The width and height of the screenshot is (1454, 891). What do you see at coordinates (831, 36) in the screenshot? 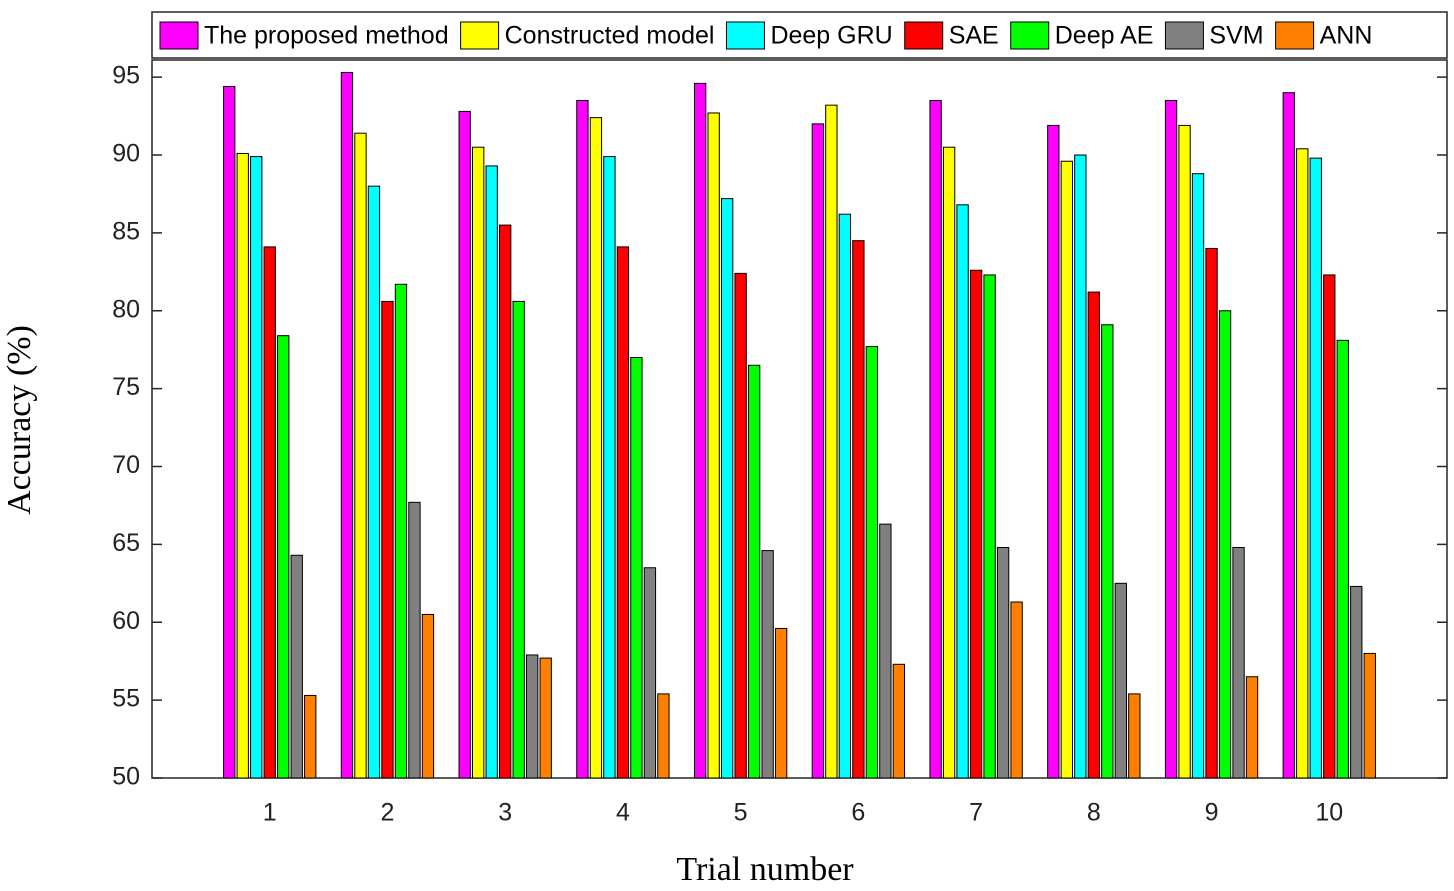
I see `legend-label: Deep GRU` at bounding box center [831, 36].